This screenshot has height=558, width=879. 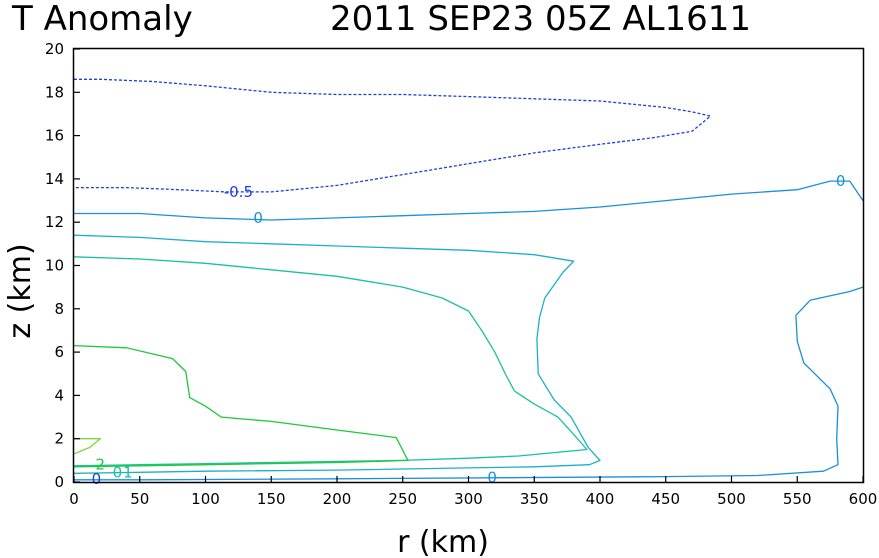 I want to click on x-tick-label: 550, so click(x=797, y=499).